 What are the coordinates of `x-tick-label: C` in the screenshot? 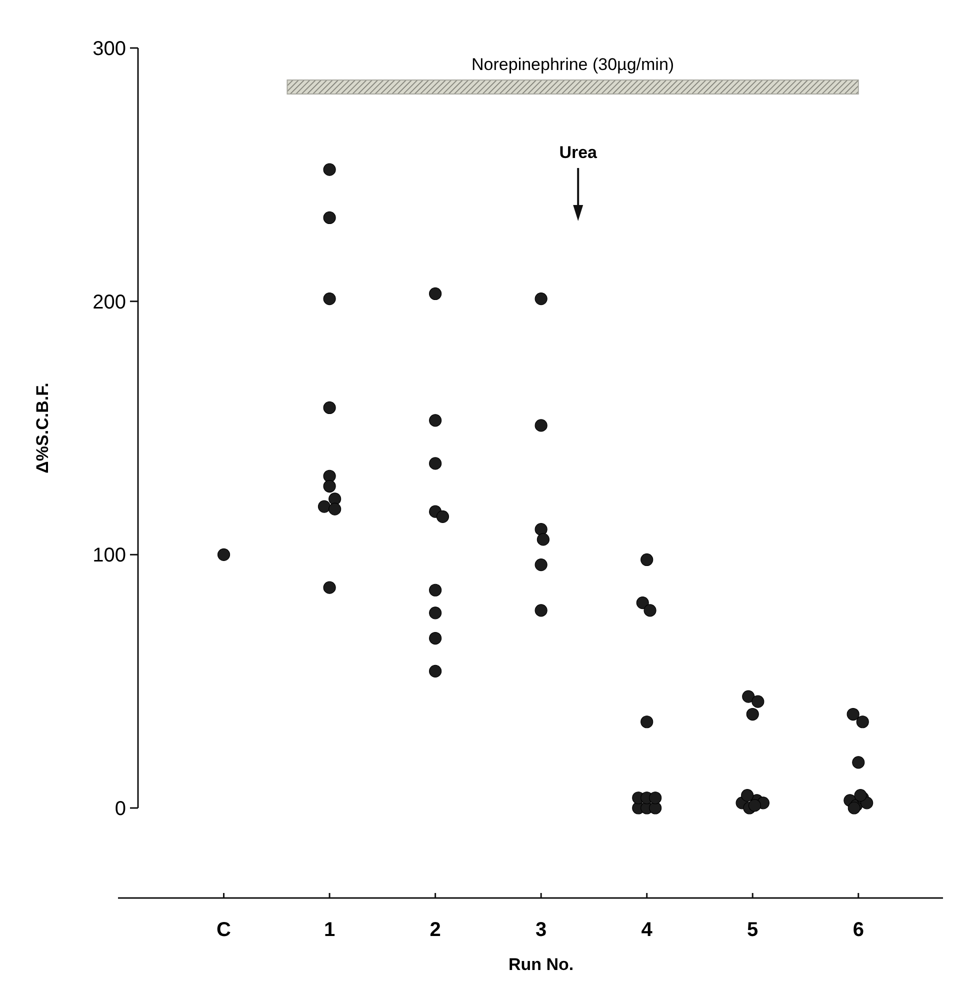 It's located at (223, 930).